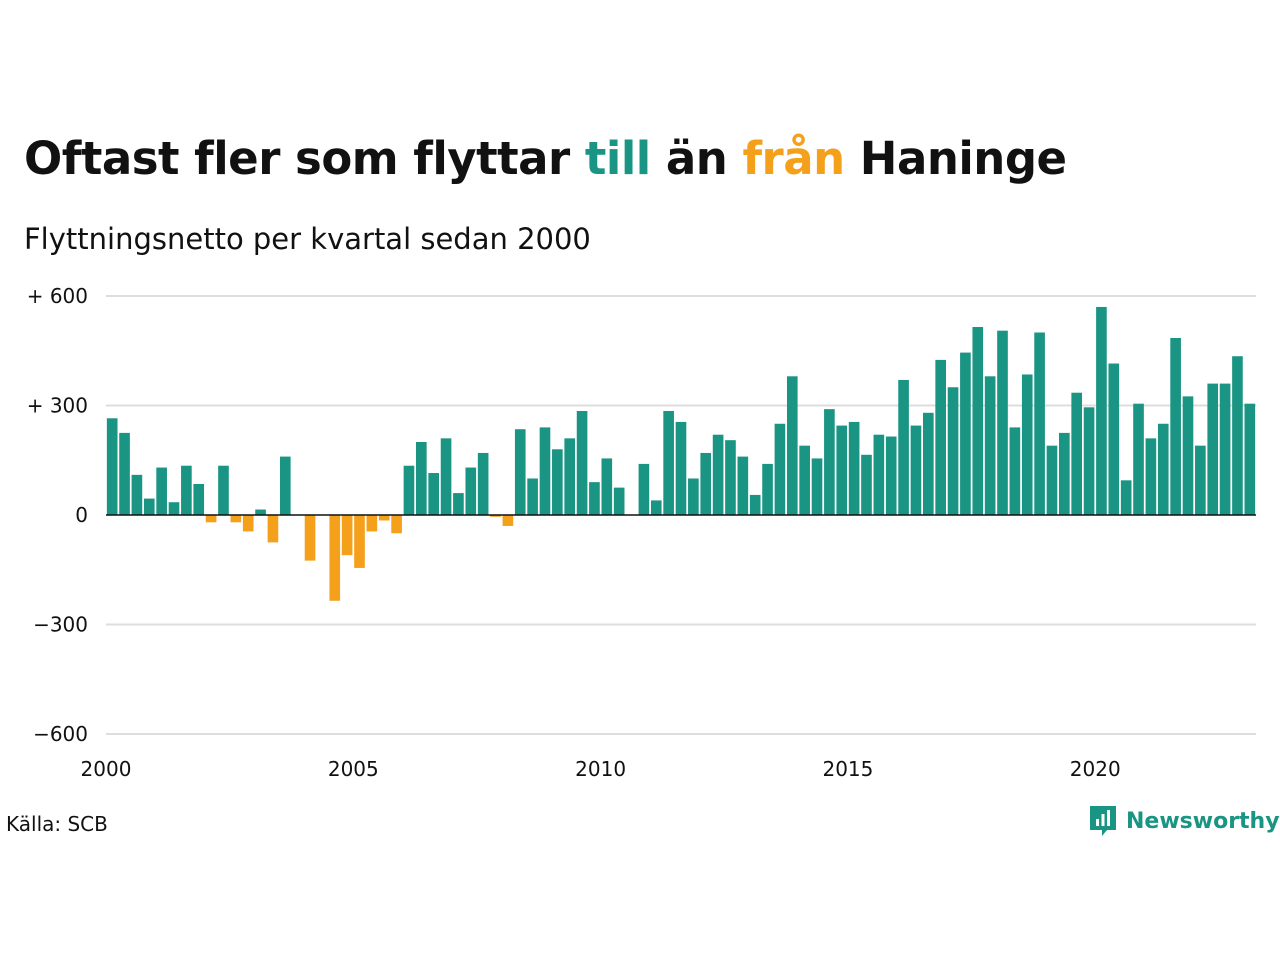 The image size is (1280, 960). What do you see at coordinates (81, 515) in the screenshot?
I see `y-tick-label: 0` at bounding box center [81, 515].